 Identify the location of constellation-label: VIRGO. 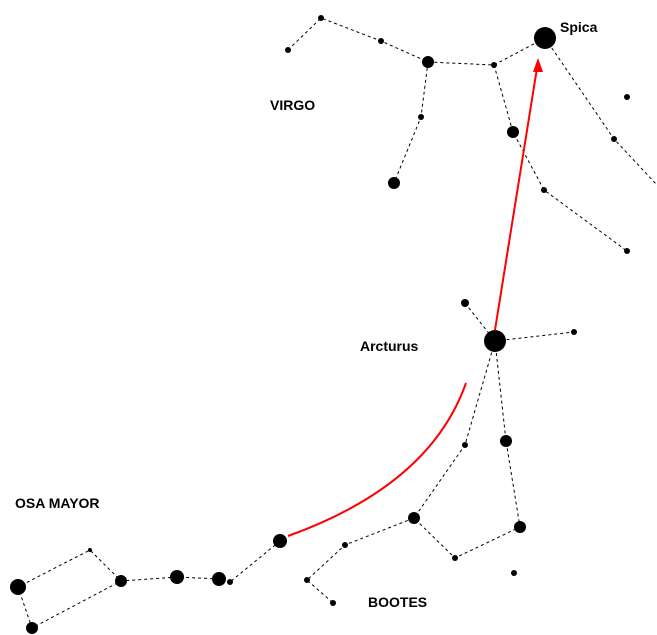
(292, 105).